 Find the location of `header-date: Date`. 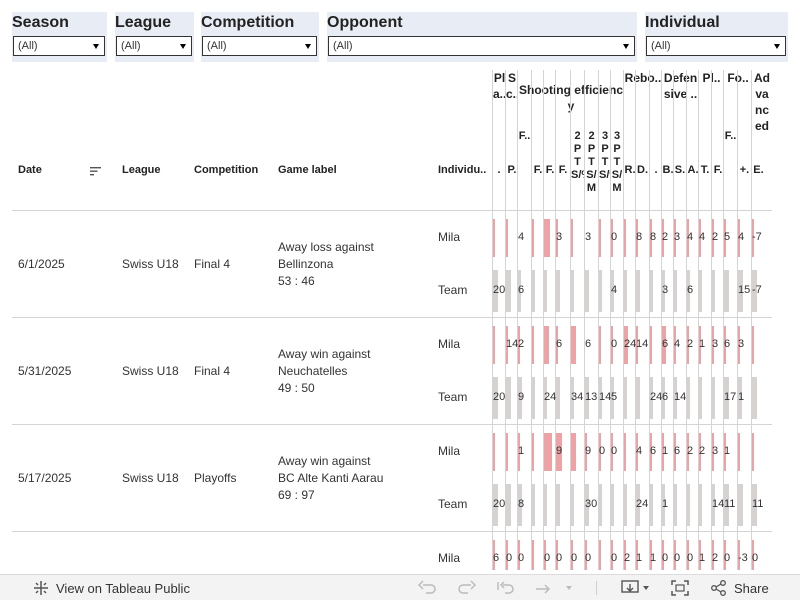

header-date: Date is located at coordinates (30, 170).